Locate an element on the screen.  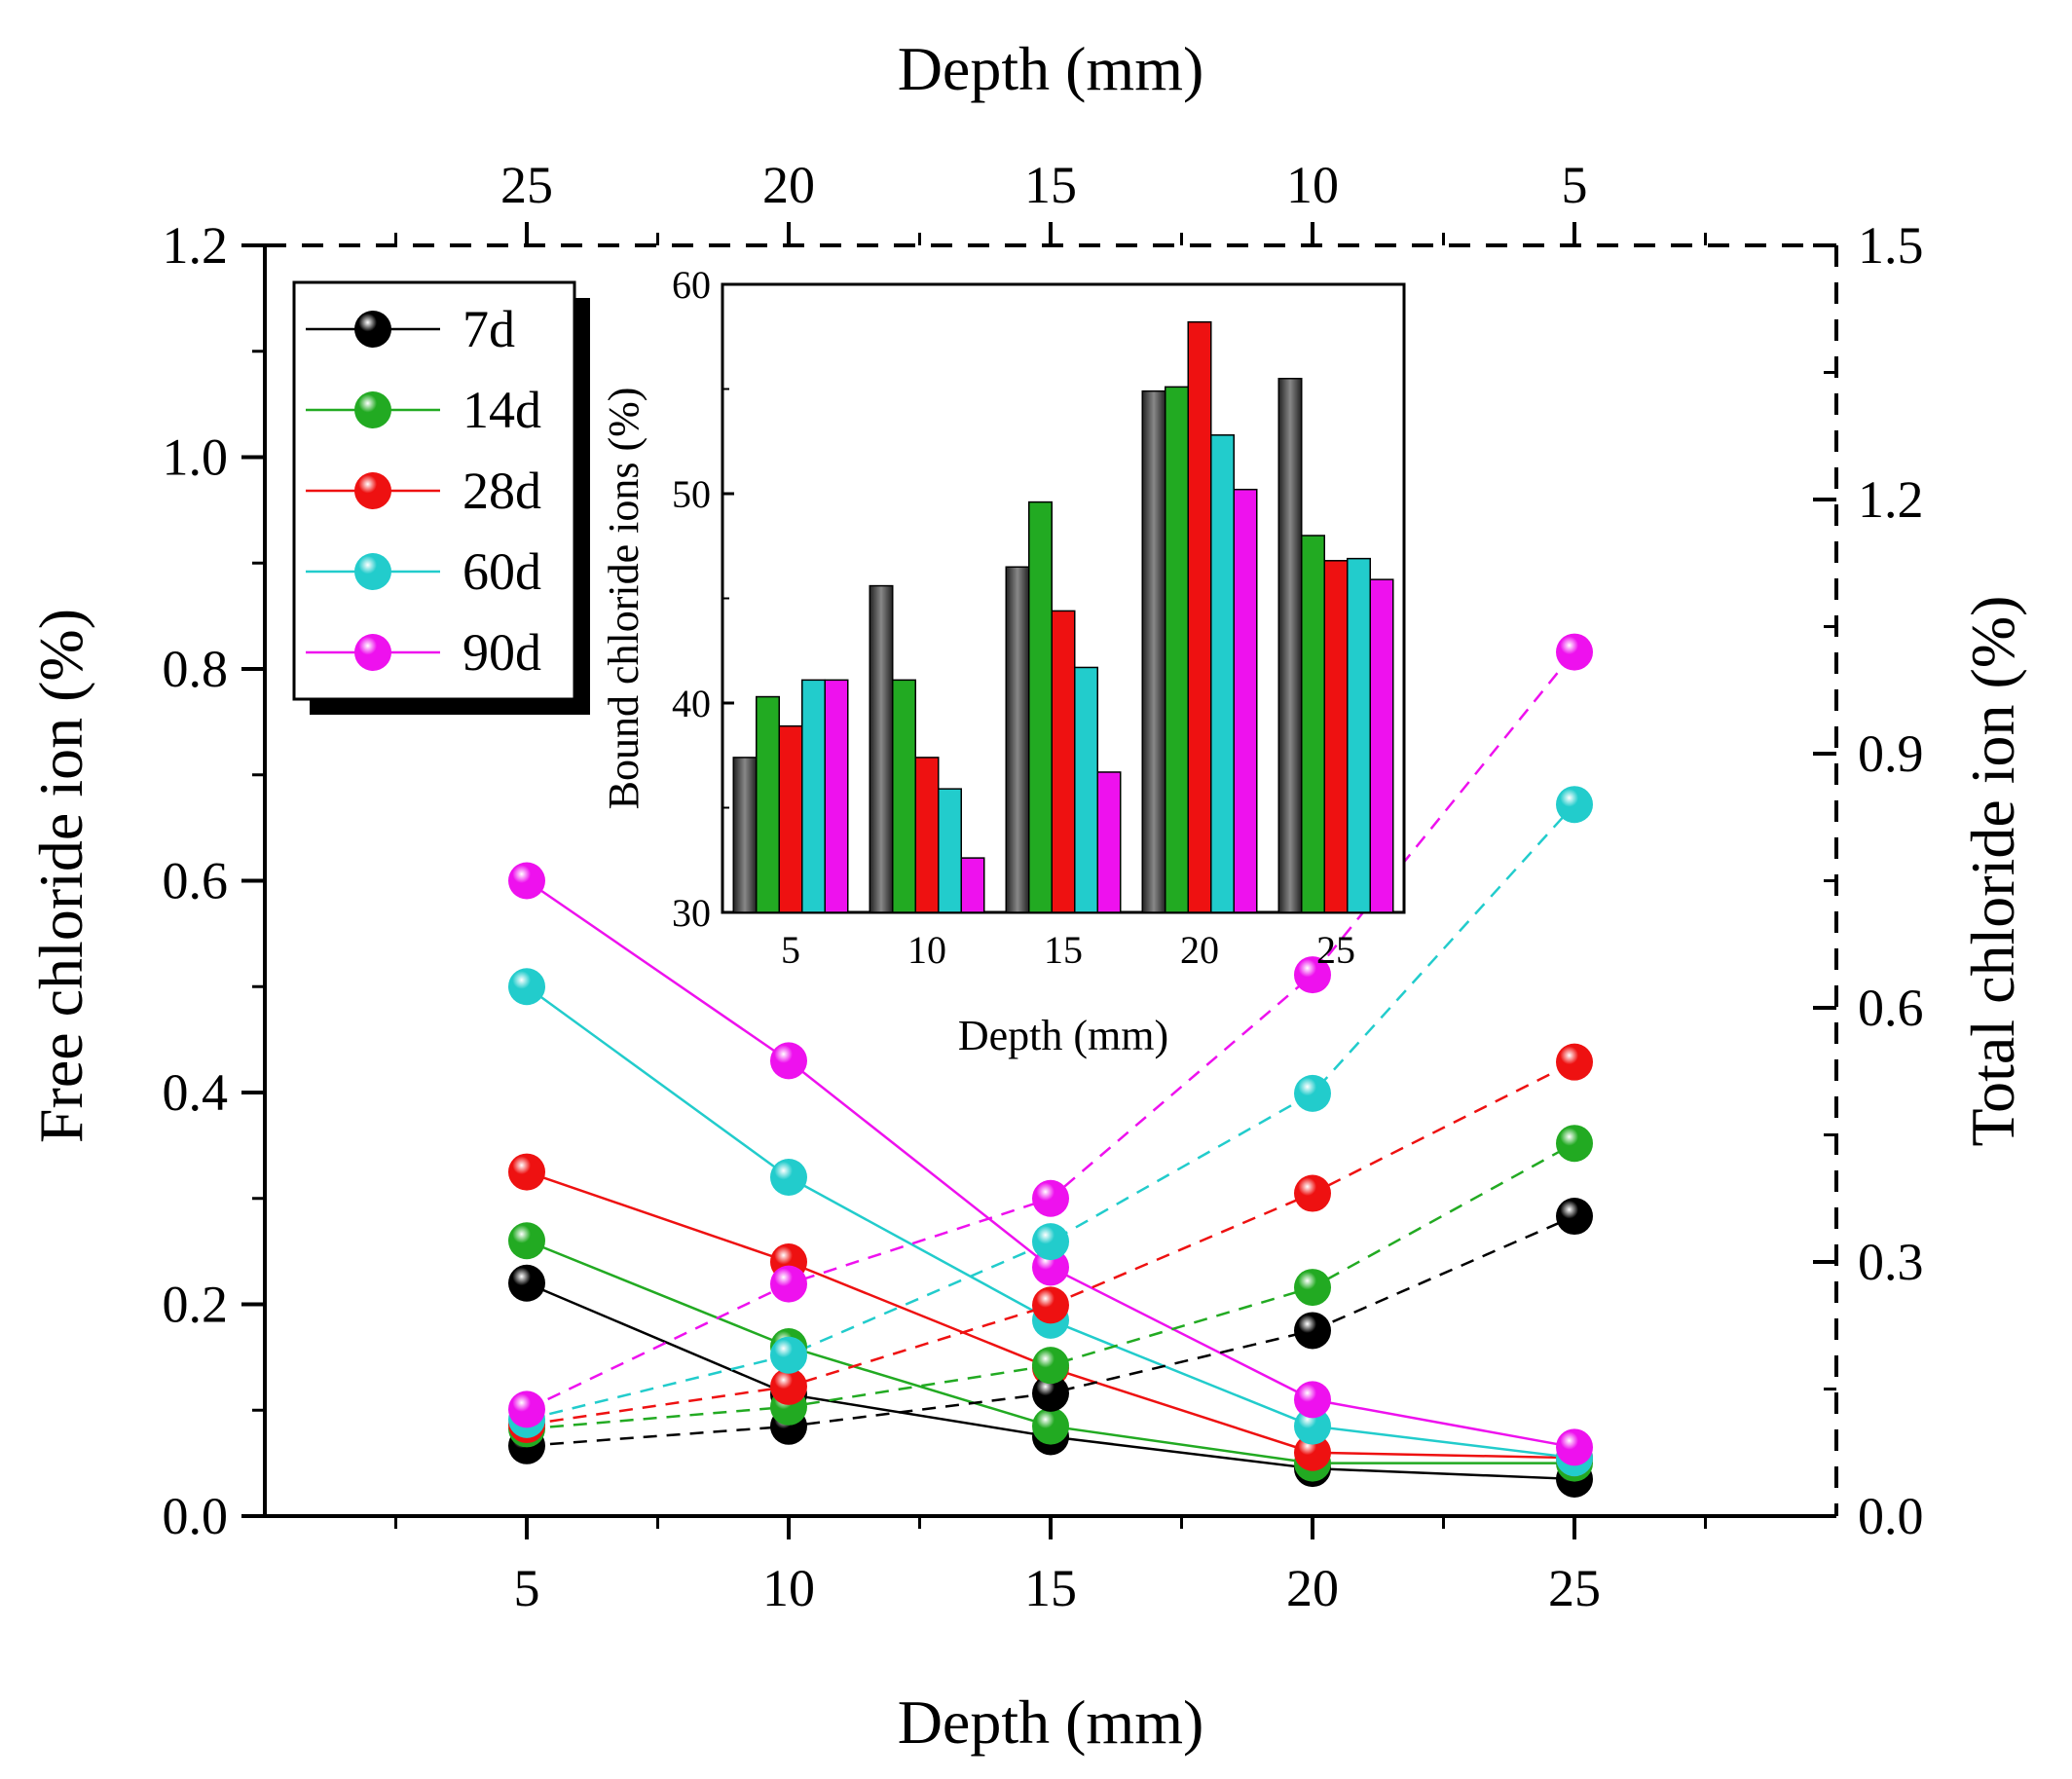
top-tick-label: 15 is located at coordinates (1050, 185).